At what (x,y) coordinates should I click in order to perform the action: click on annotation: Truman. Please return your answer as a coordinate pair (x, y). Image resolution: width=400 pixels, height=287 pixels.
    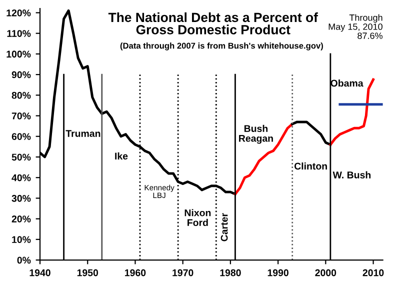
    Looking at the image, I should click on (83, 133).